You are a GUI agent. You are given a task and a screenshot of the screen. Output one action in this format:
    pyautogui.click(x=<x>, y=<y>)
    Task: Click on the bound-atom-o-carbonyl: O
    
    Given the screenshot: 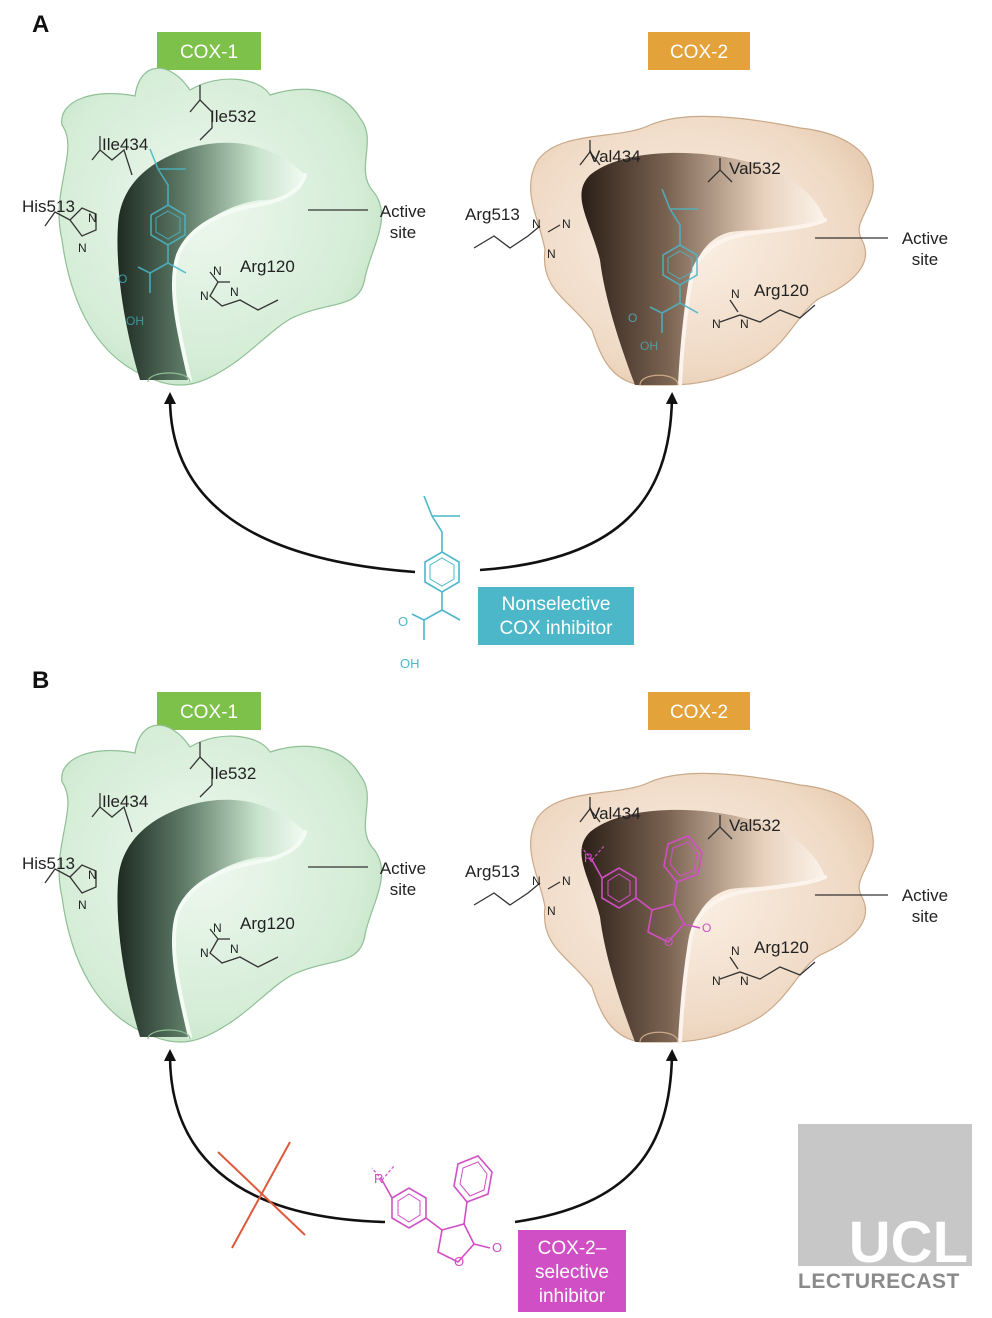 What is the action you would take?
    pyautogui.click(x=706, y=928)
    